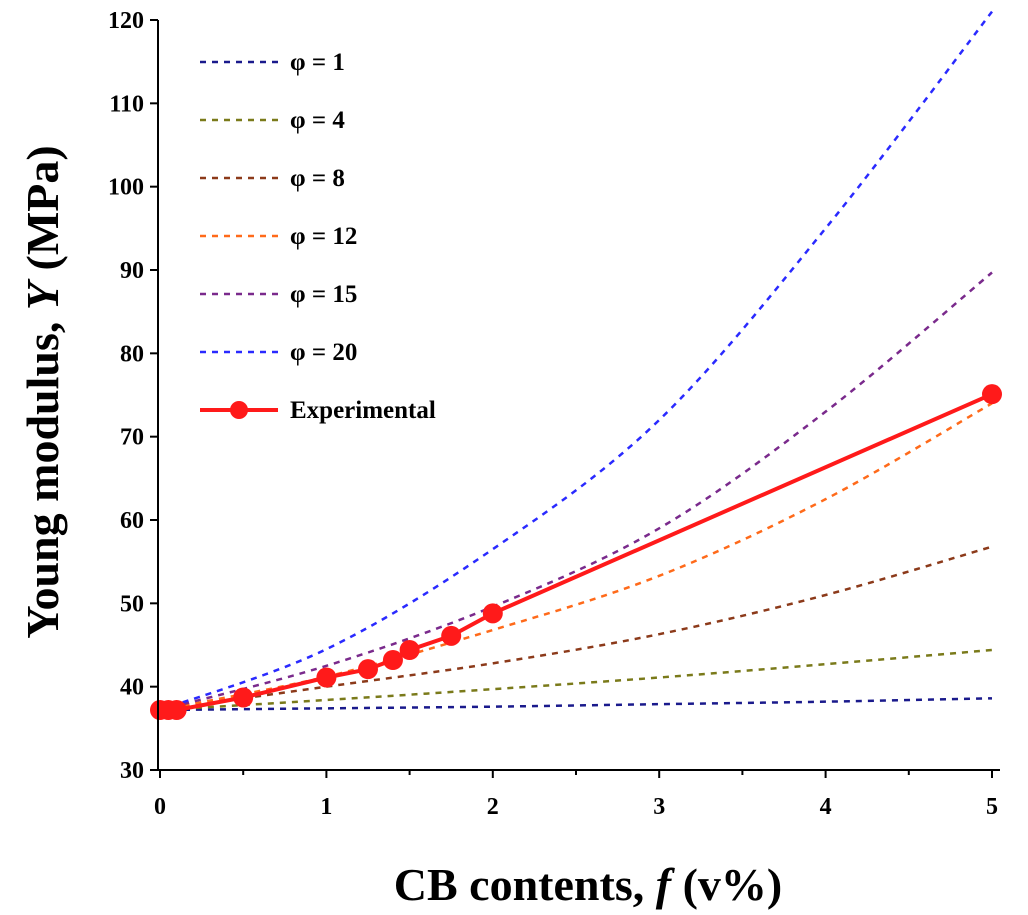  I want to click on legend-label: Experimental, so click(363, 410).